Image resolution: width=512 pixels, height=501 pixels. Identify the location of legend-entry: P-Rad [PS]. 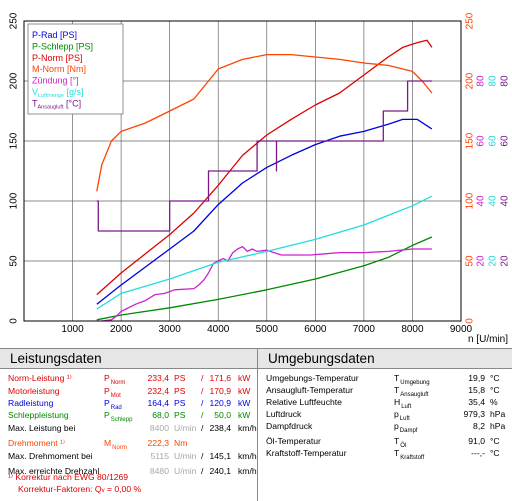
(54, 35).